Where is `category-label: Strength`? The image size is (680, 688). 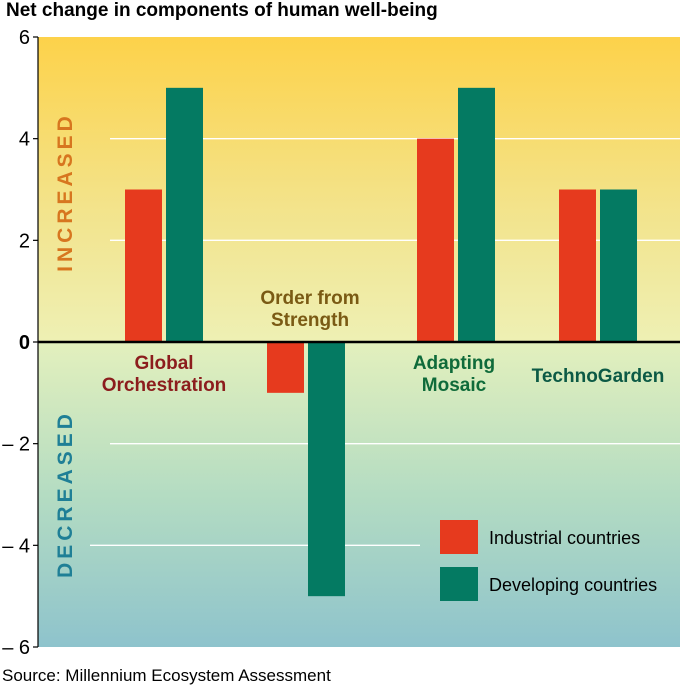
category-label: Strength is located at coordinates (310, 320).